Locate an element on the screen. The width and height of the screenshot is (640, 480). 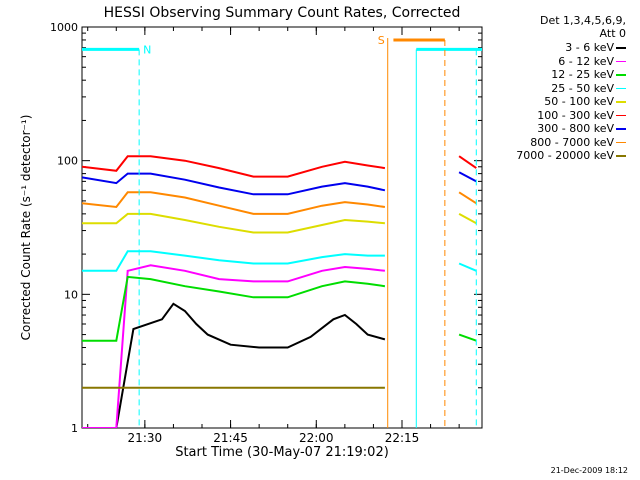
legend-entry: 12 - 25 keV is located at coordinates (556, 75).